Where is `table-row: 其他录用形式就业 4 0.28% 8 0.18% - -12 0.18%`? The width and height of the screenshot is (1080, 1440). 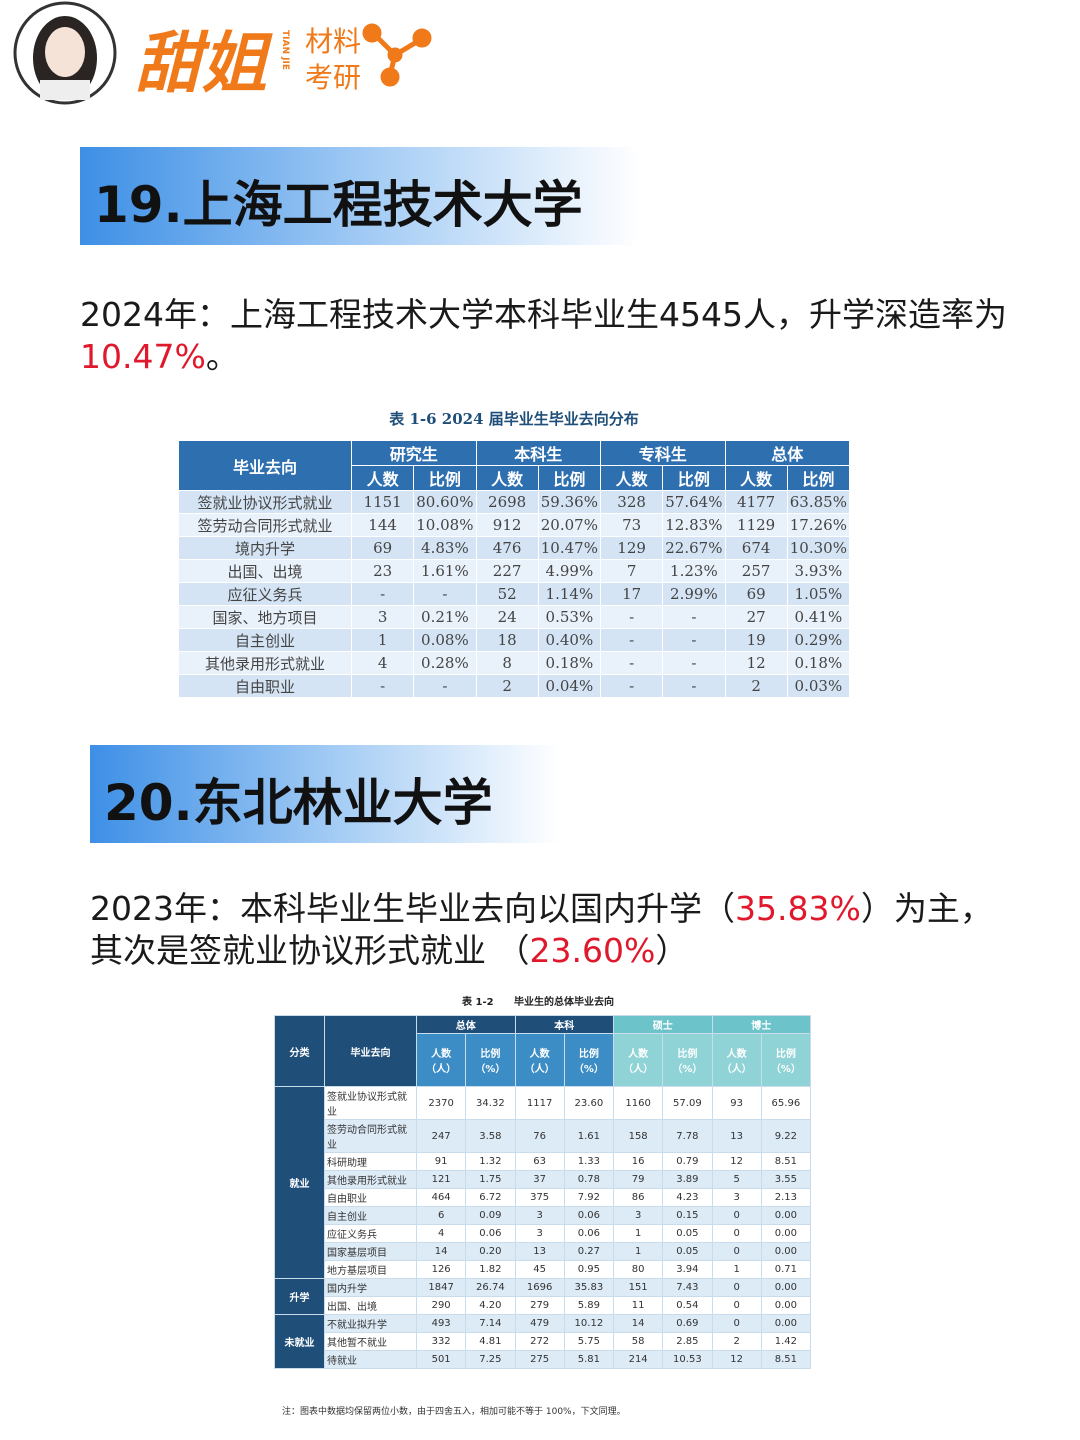
table-row: 其他录用形式就业 4 0.28% 8 0.18% - -12 0.18% is located at coordinates (514, 663).